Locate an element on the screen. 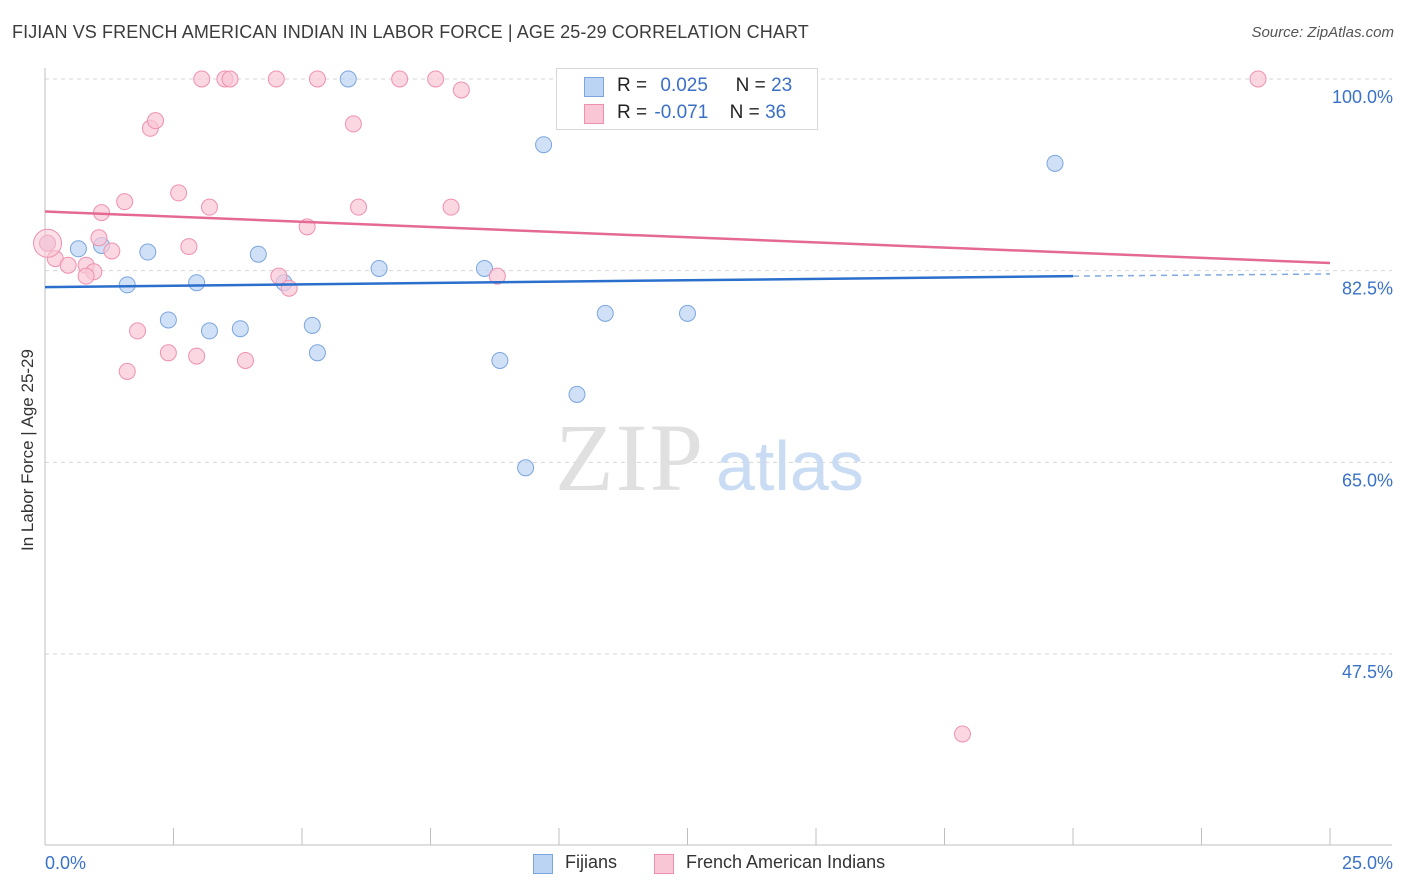 Image resolution: width=1406 pixels, height=892 pixels. r-value: 0.025 is located at coordinates (684, 85).